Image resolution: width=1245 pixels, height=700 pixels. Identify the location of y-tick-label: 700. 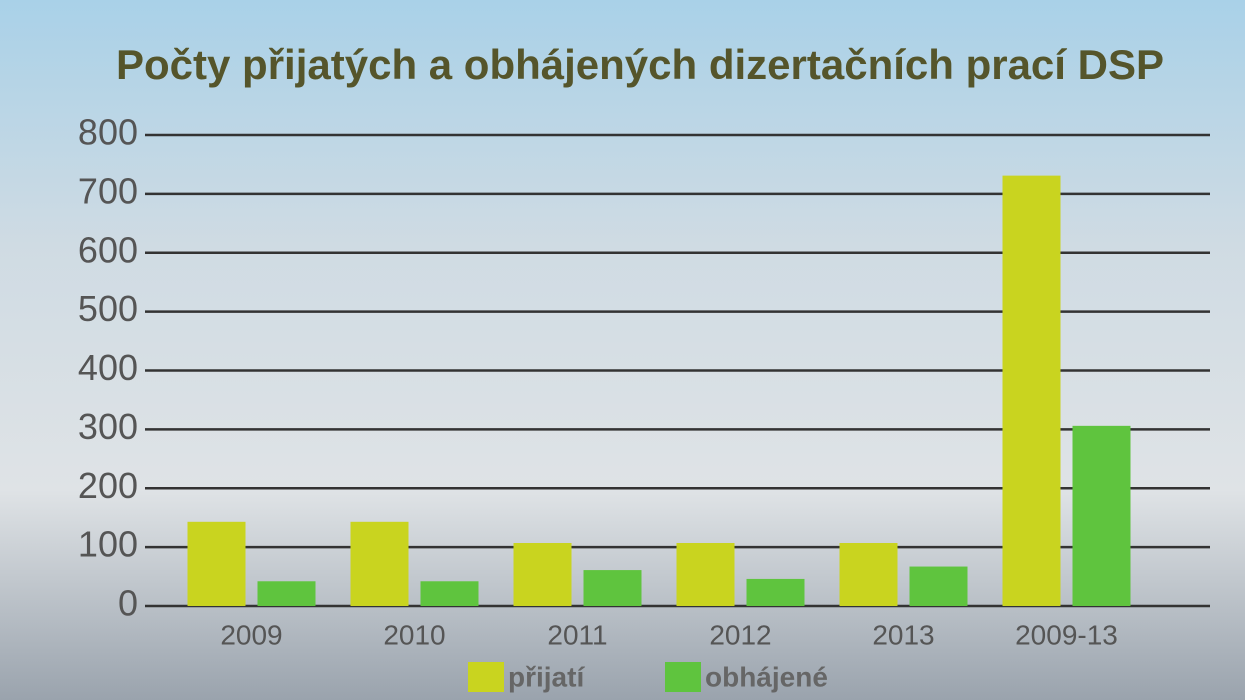
(108, 190).